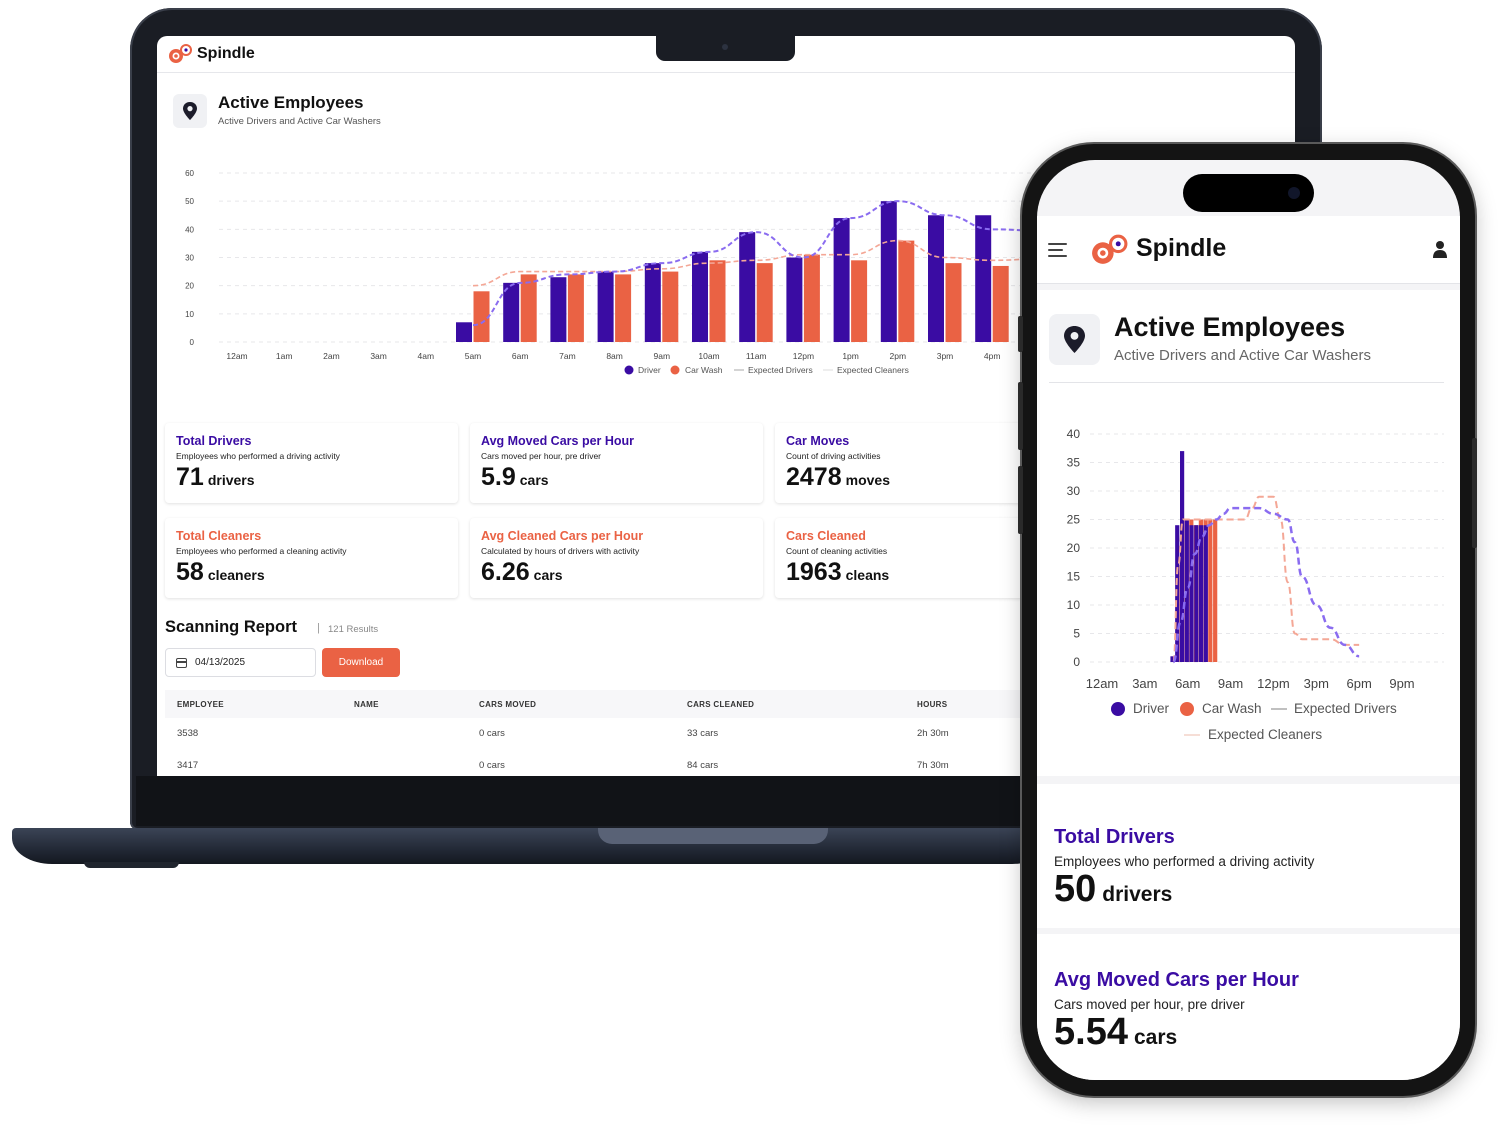  I want to click on user-icon, so click(1440, 249).